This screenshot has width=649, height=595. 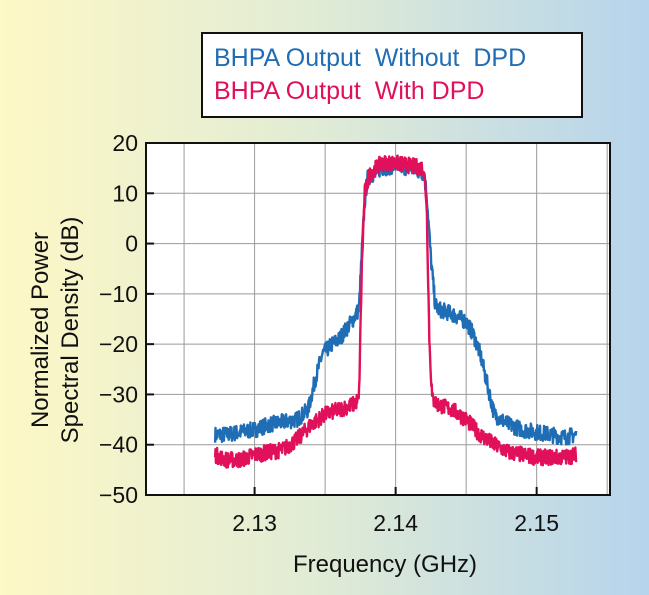 What do you see at coordinates (40, 330) in the screenshot?
I see `y-axis-title-line-1: Normalized Power` at bounding box center [40, 330].